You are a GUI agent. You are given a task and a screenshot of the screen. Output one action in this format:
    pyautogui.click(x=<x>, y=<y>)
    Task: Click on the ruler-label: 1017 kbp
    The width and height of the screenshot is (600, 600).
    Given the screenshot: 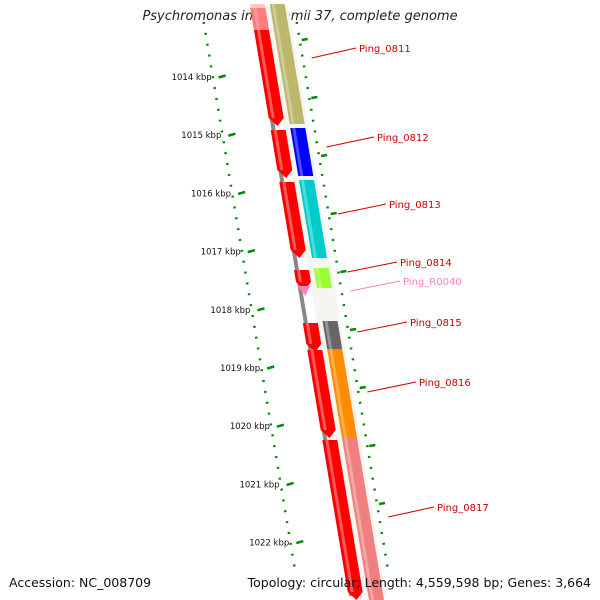 What is the action you would take?
    pyautogui.click(x=221, y=253)
    